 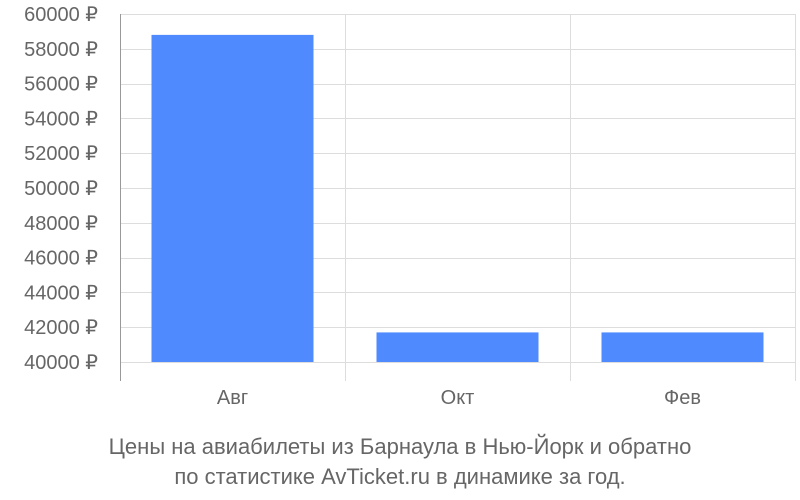 I want to click on y-tick-label: 46000 ₽, so click(x=61, y=259).